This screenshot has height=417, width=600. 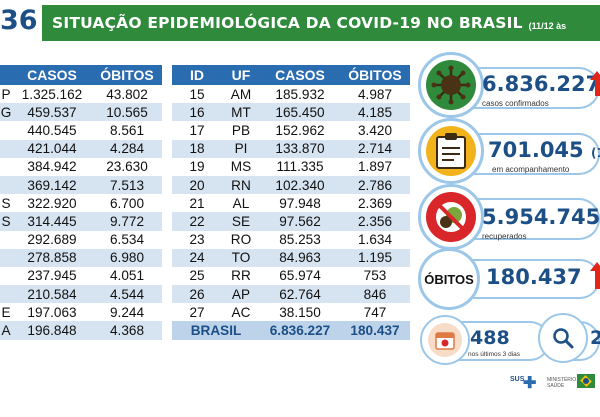 What do you see at coordinates (494, 354) in the screenshot?
I see `recent-label: nos últimos 3 dias` at bounding box center [494, 354].